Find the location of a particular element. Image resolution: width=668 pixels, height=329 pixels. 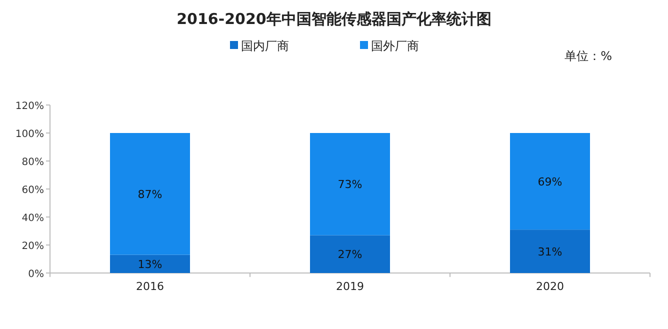

text: 单位：% is located at coordinates (588, 56).